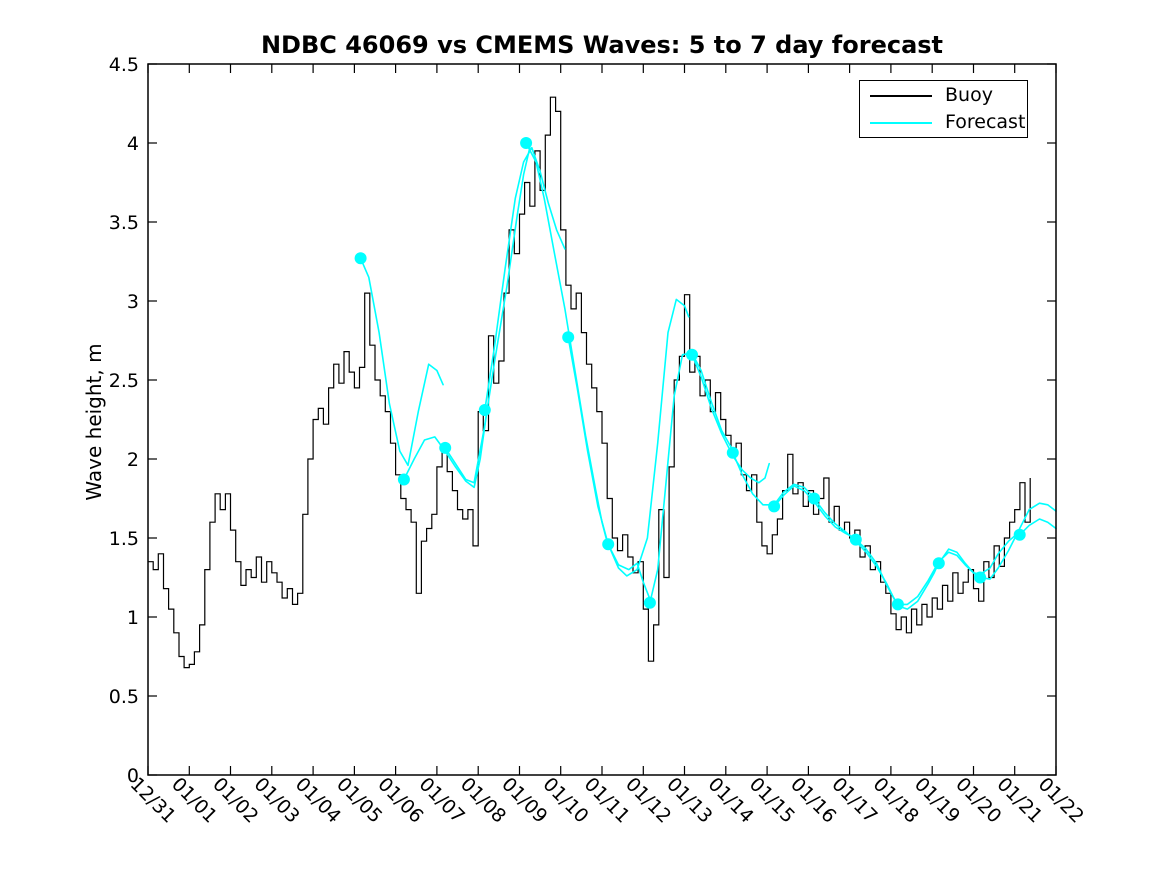 This screenshot has width=1167, height=875. I want to click on svg-text: 3, so click(133, 302).